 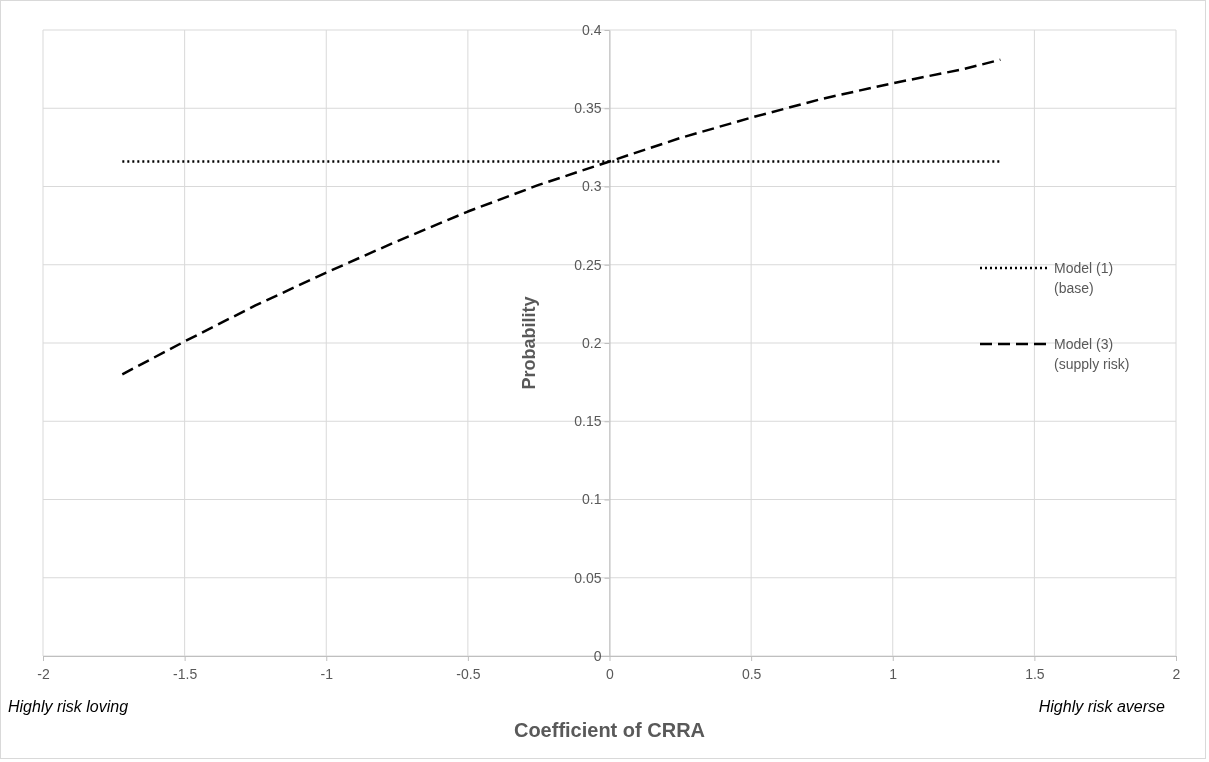 What do you see at coordinates (592, 29) in the screenshot?
I see `y-tick-label: 0.4` at bounding box center [592, 29].